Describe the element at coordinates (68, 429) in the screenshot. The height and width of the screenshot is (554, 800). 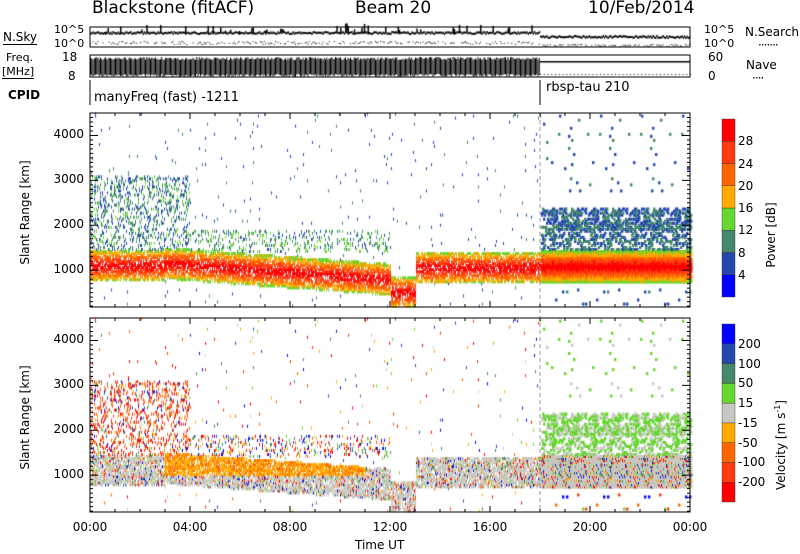
I see `velocity-ytick-label: 2000` at that location.